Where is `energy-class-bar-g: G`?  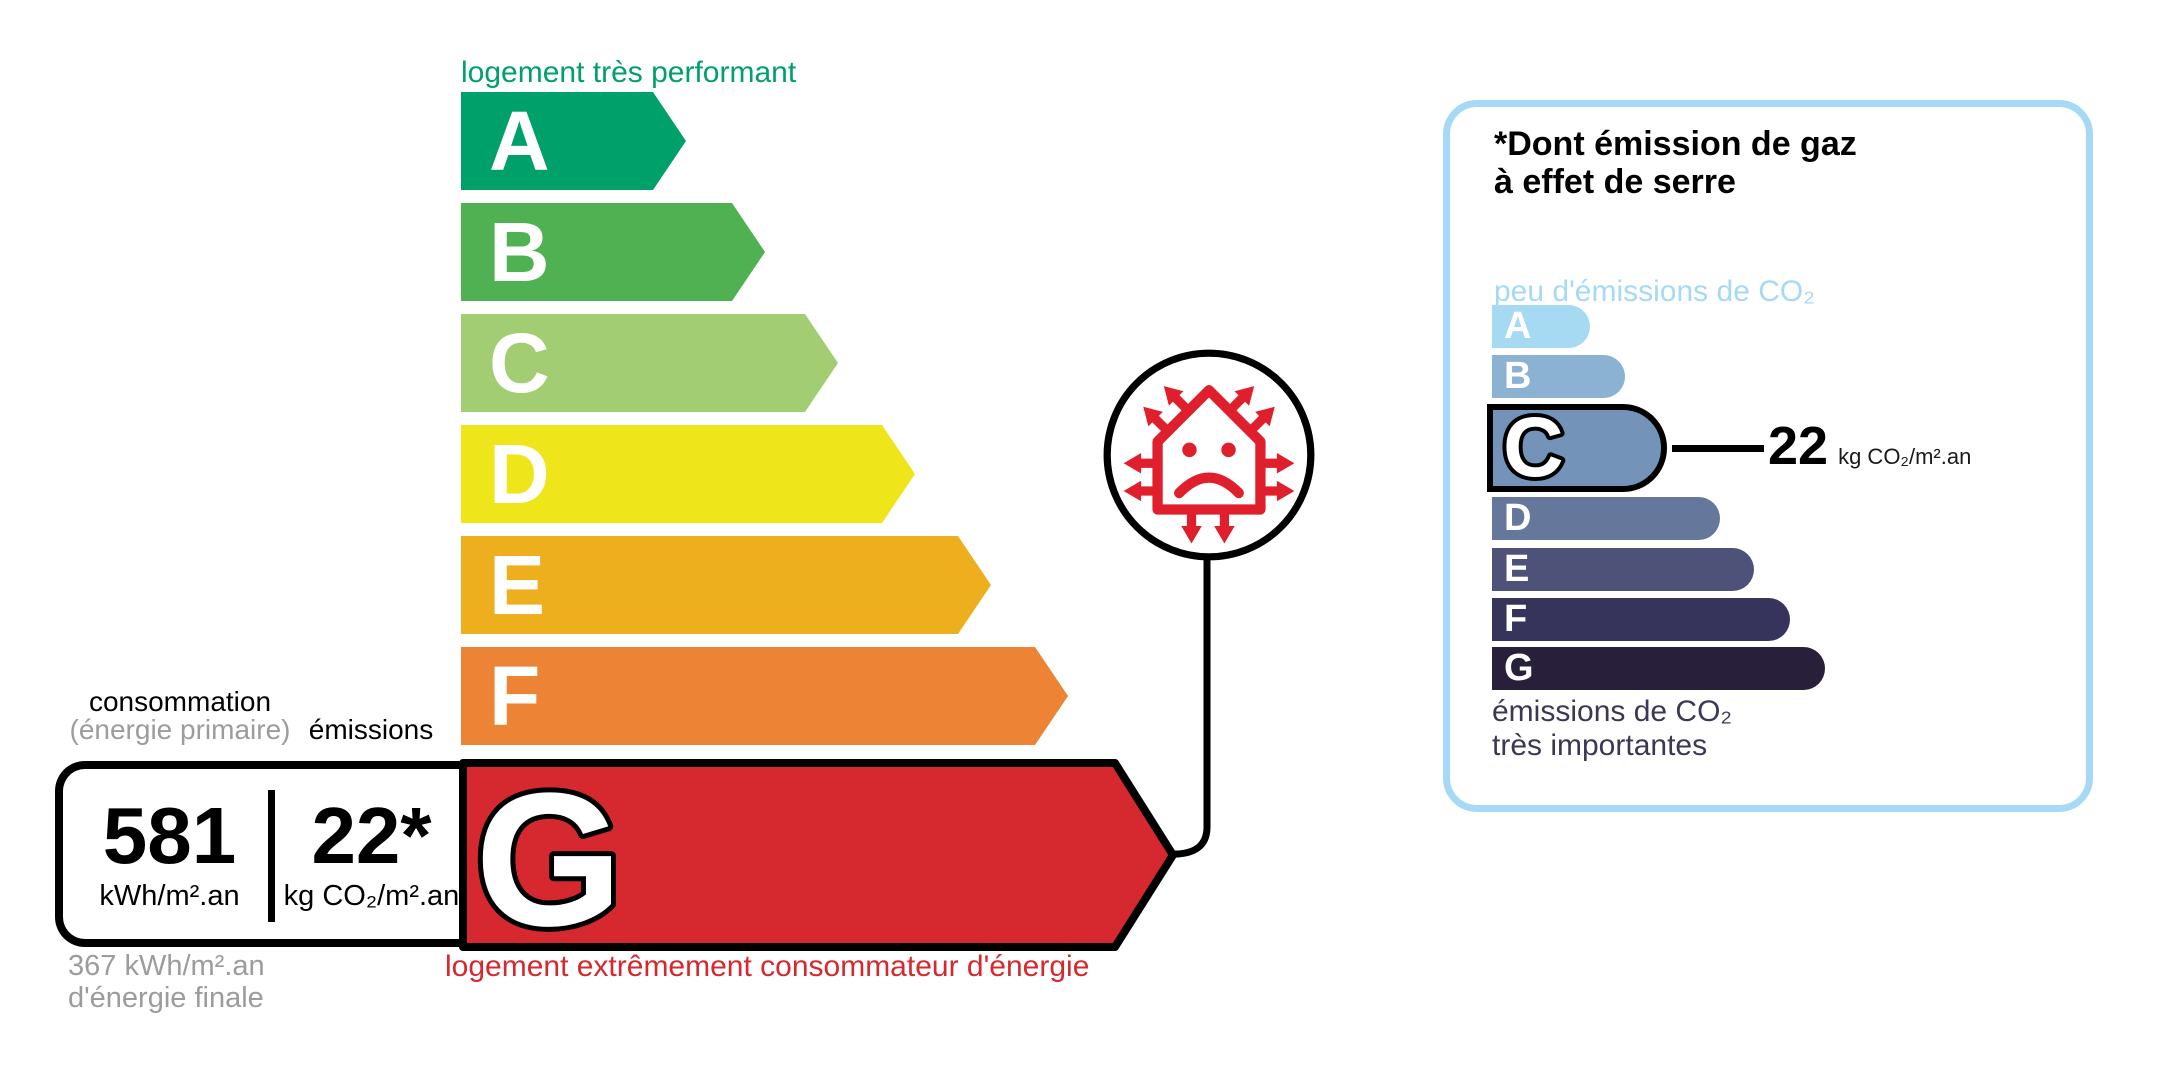
energy-class-bar-g: G is located at coordinates (818, 855).